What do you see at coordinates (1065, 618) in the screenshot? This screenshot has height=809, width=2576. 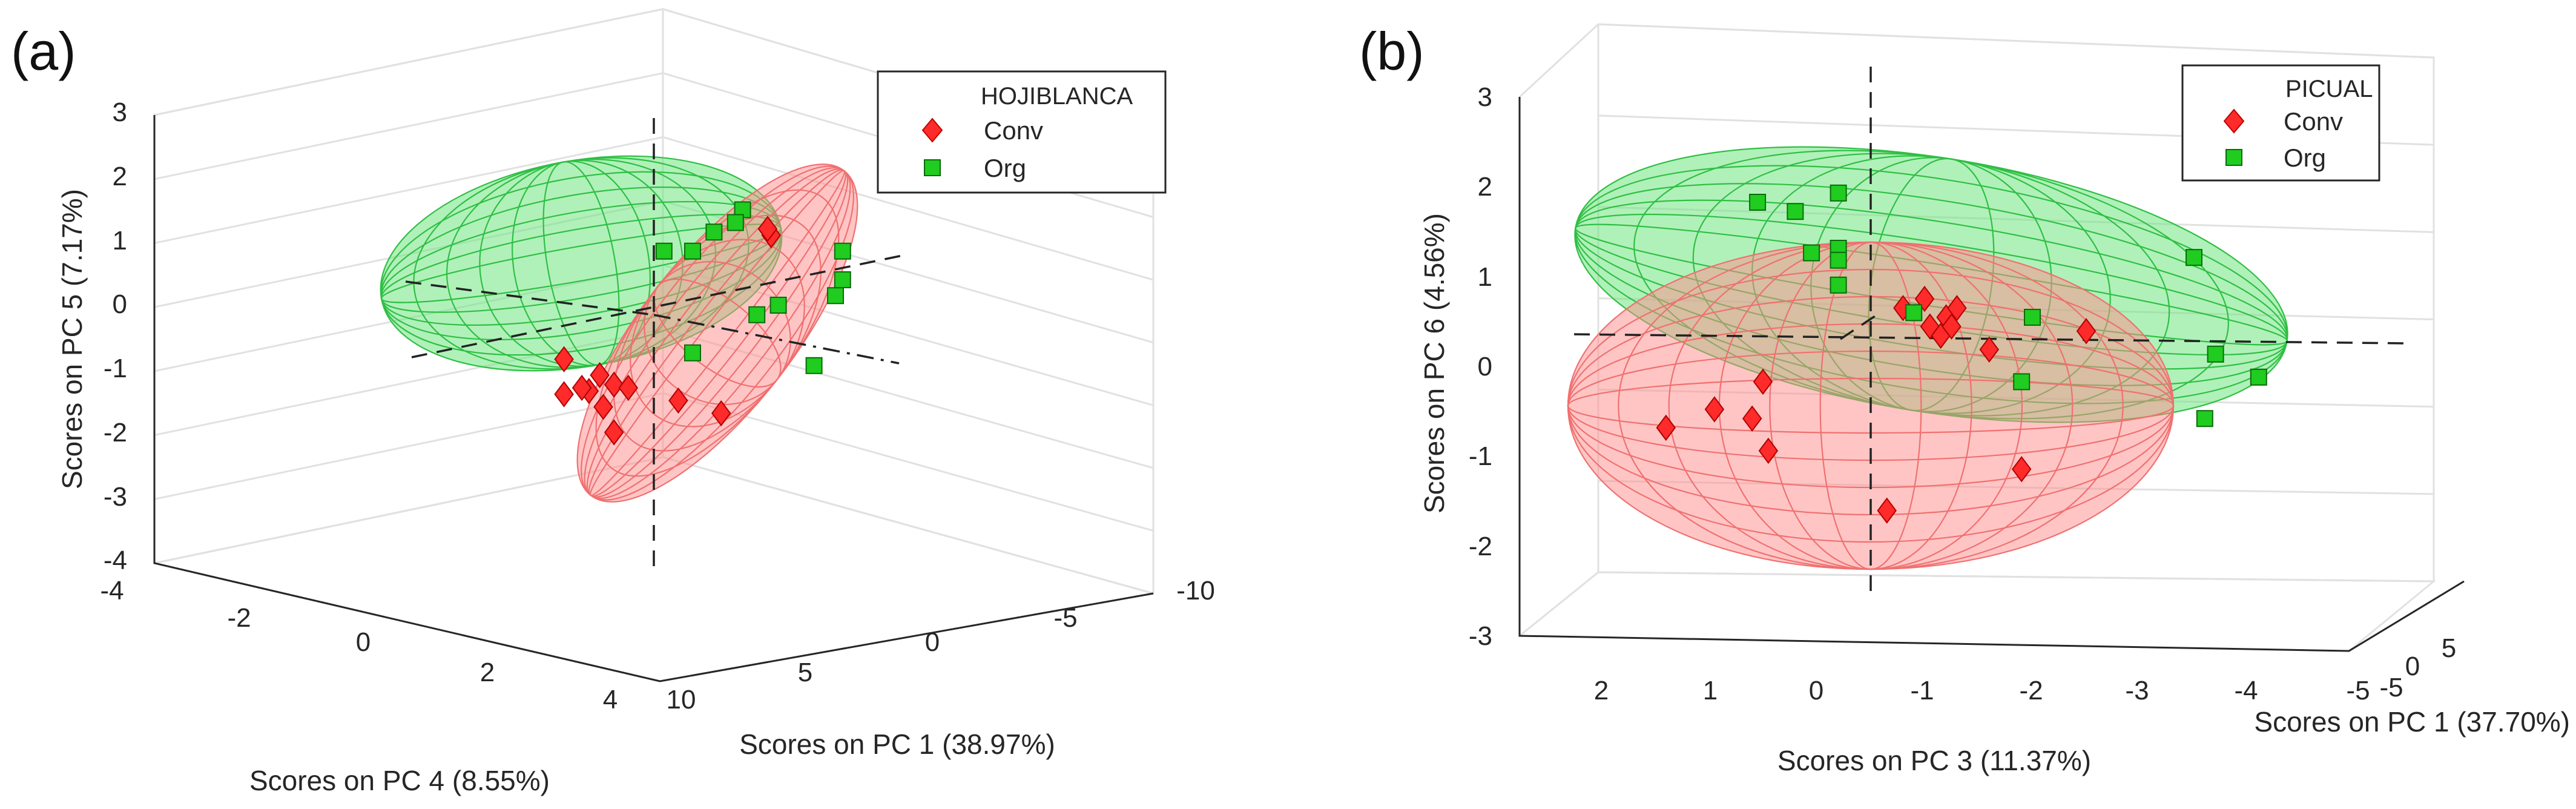 I see `a-ytick: -5` at bounding box center [1065, 618].